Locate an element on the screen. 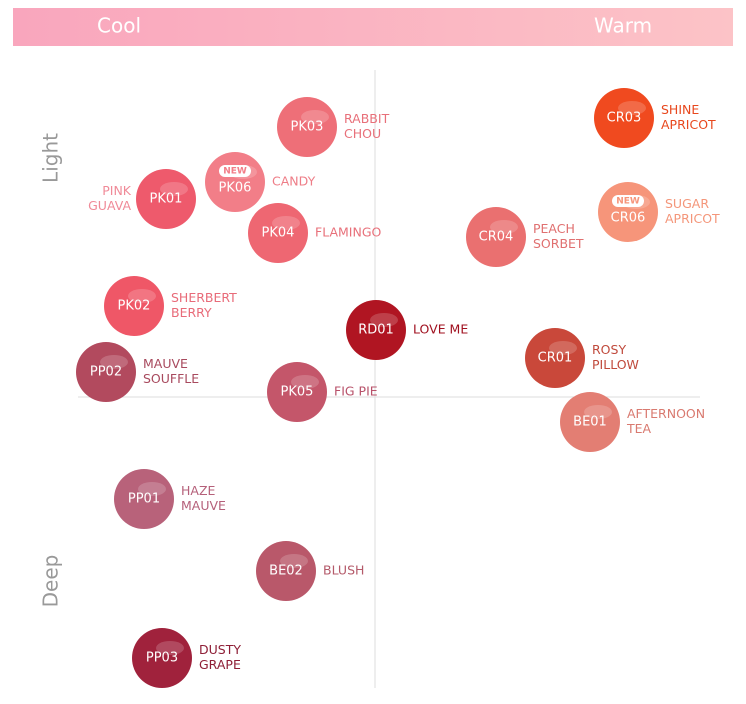 The width and height of the screenshot is (746, 704). swatch-name: BERRY is located at coordinates (191, 312).